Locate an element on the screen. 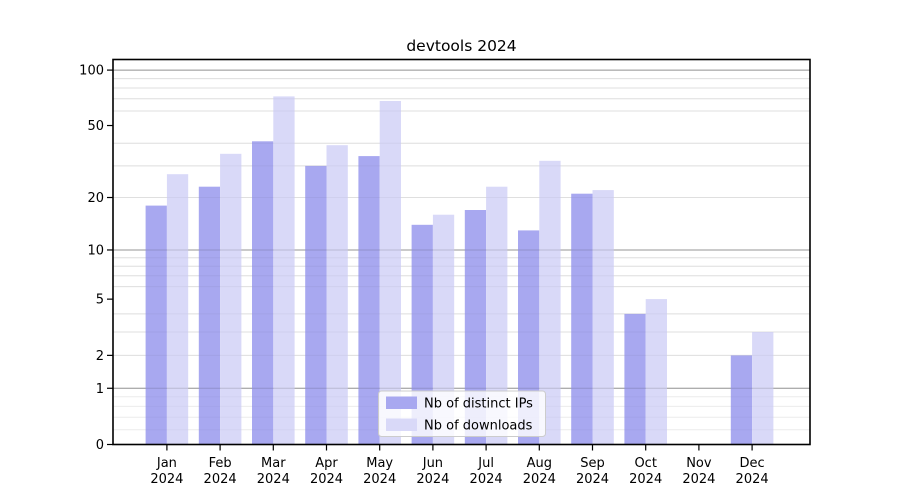  bar-nb-of-distinct-ips-jan-2024 is located at coordinates (156, 325).